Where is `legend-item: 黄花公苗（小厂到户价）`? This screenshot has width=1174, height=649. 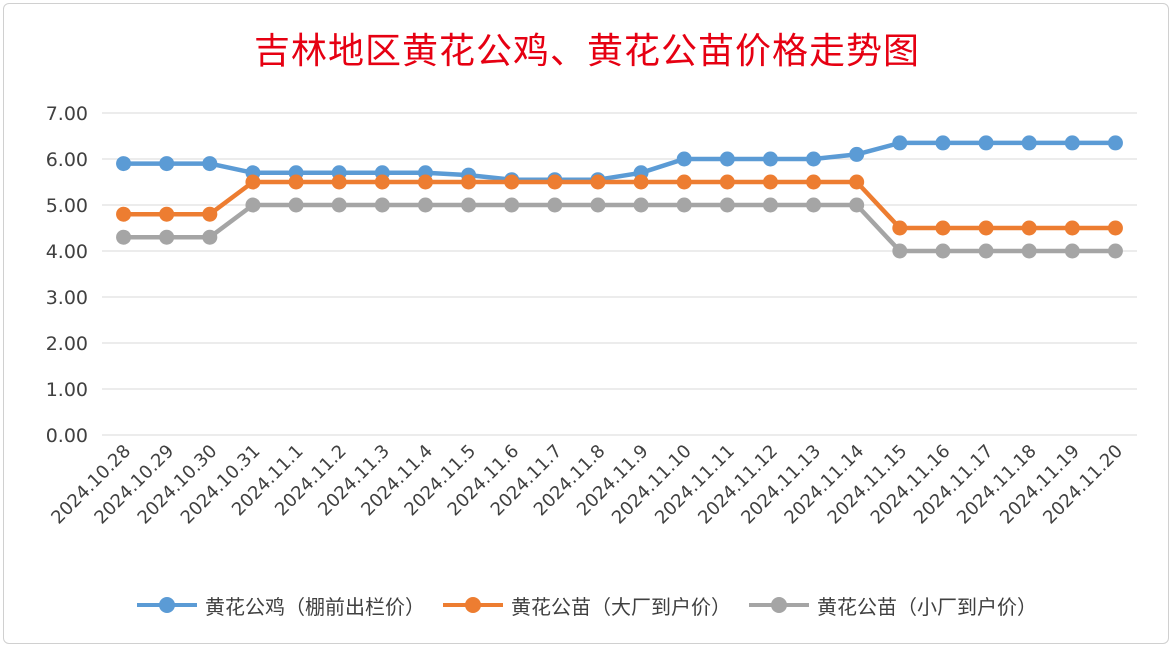
legend-item: 黄花公苗（小厂到户价） is located at coordinates (893, 605).